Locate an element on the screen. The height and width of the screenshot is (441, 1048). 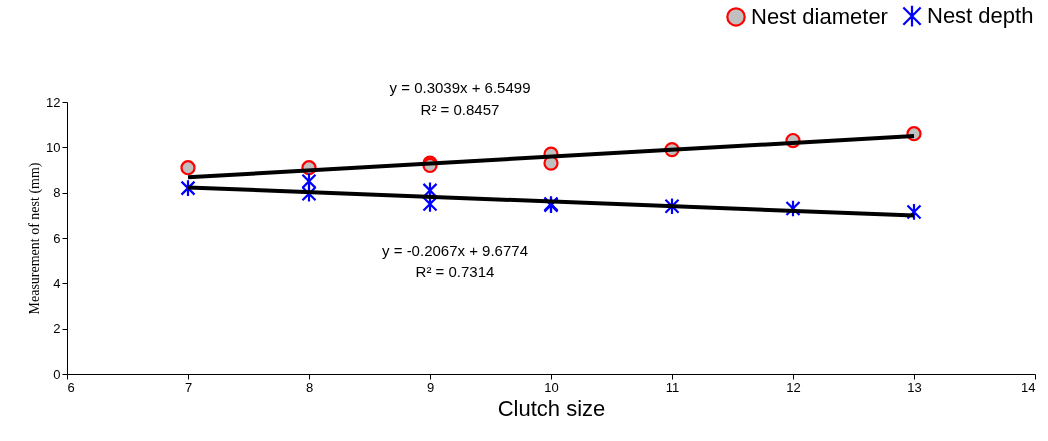
x-tick-label: 13 is located at coordinates (914, 387).